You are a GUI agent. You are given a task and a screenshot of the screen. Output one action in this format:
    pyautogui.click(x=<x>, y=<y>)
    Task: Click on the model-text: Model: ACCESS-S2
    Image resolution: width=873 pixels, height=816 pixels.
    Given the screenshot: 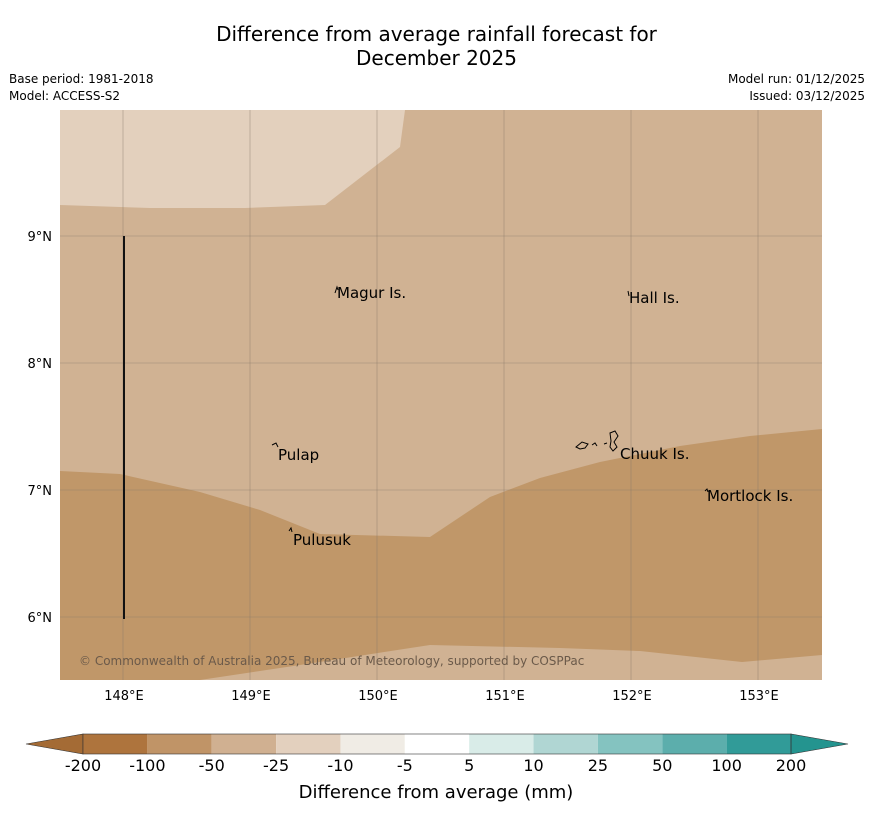 What is the action you would take?
    pyautogui.click(x=65, y=96)
    